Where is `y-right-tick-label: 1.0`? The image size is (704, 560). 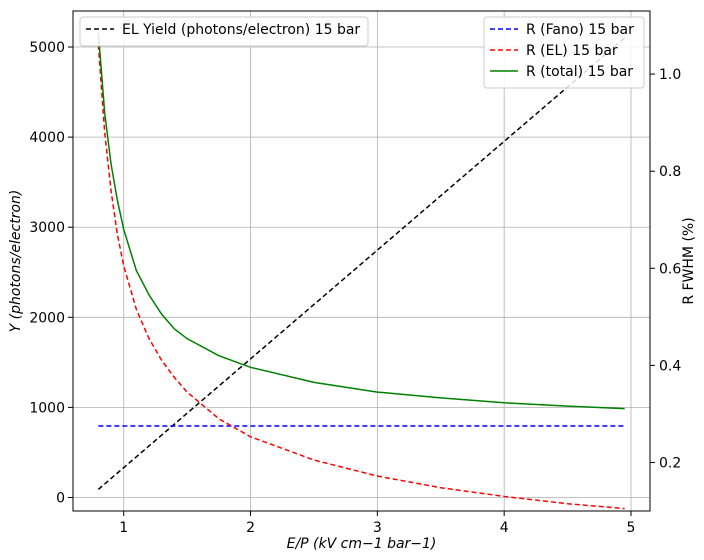 y-right-tick-label: 1.0 is located at coordinates (670, 75).